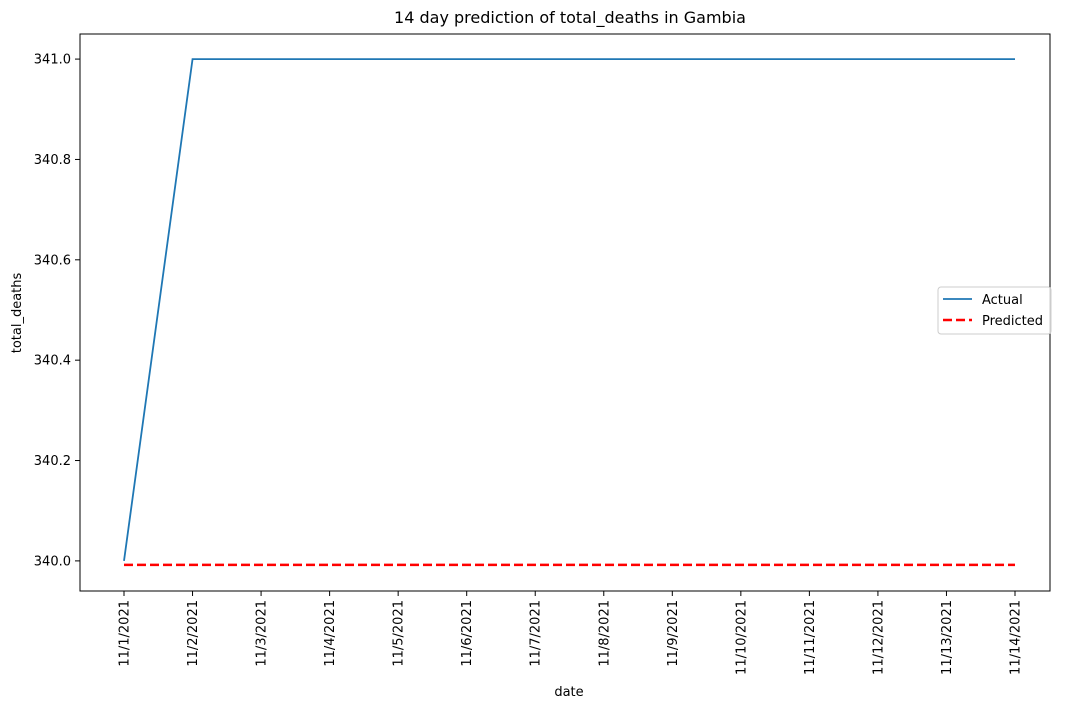 This screenshot has width=1070, height=709. I want to click on y-axis: 340.0 340.2 340.4 340.6 340.8 341.0, so click(57, 311).